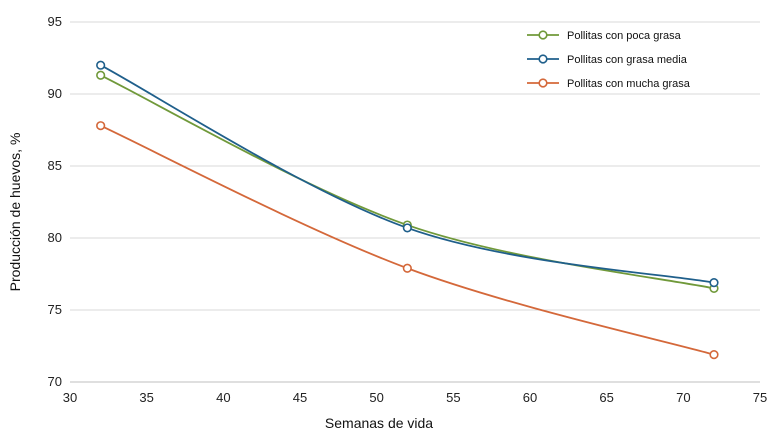 The width and height of the screenshot is (775, 443). Describe the element at coordinates (683, 397) in the screenshot. I see `x-tick-label: 70` at that location.